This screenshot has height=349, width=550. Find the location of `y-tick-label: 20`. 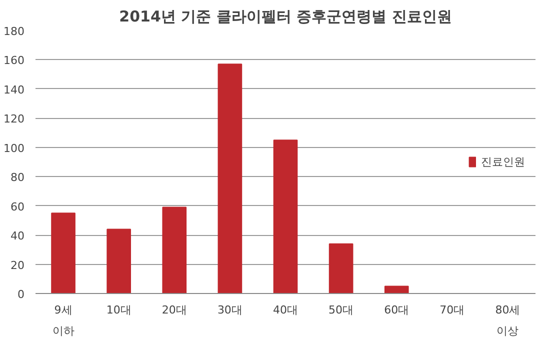

y-tick-label: 20 is located at coordinates (17, 265).